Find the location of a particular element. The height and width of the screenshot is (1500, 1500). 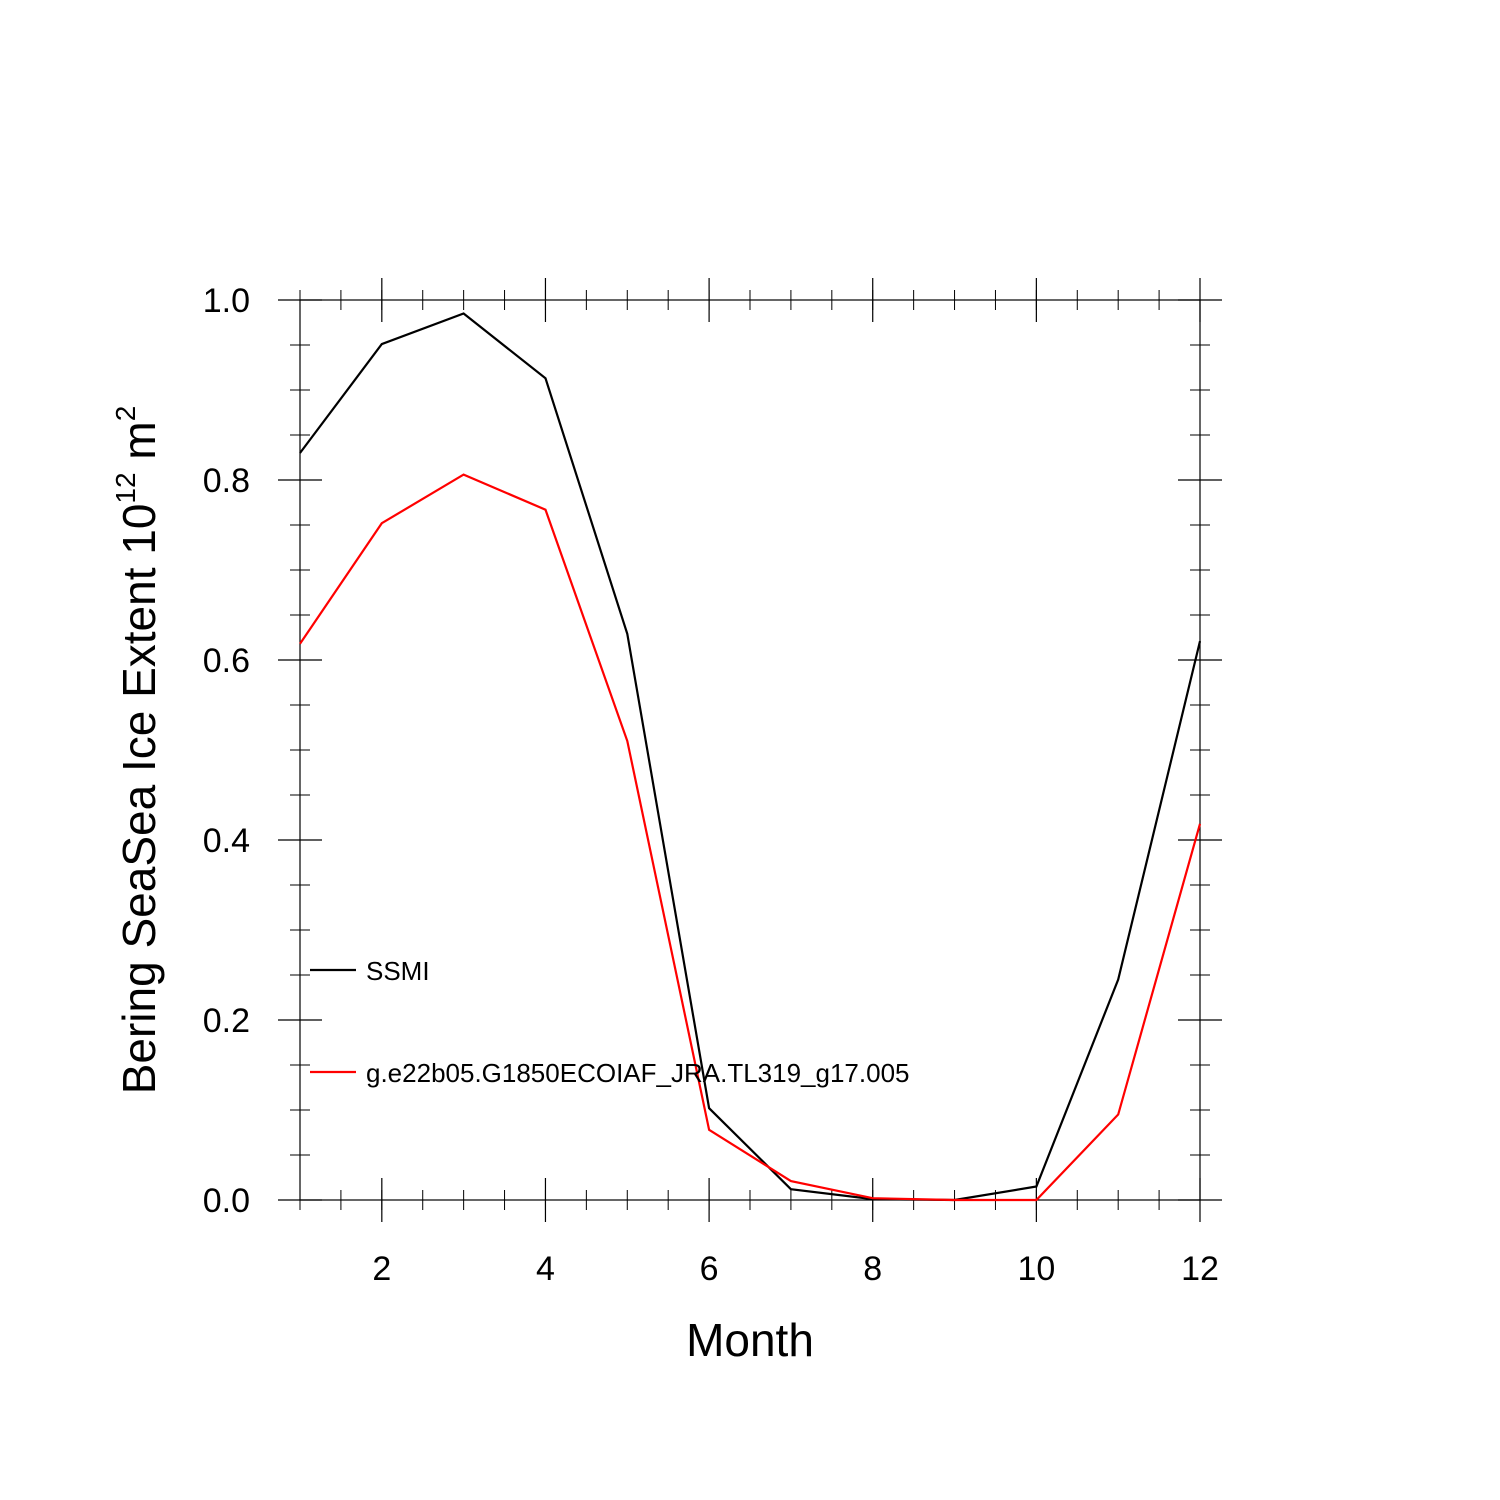

y-tick-label: 0.4 is located at coordinates (226, 841).